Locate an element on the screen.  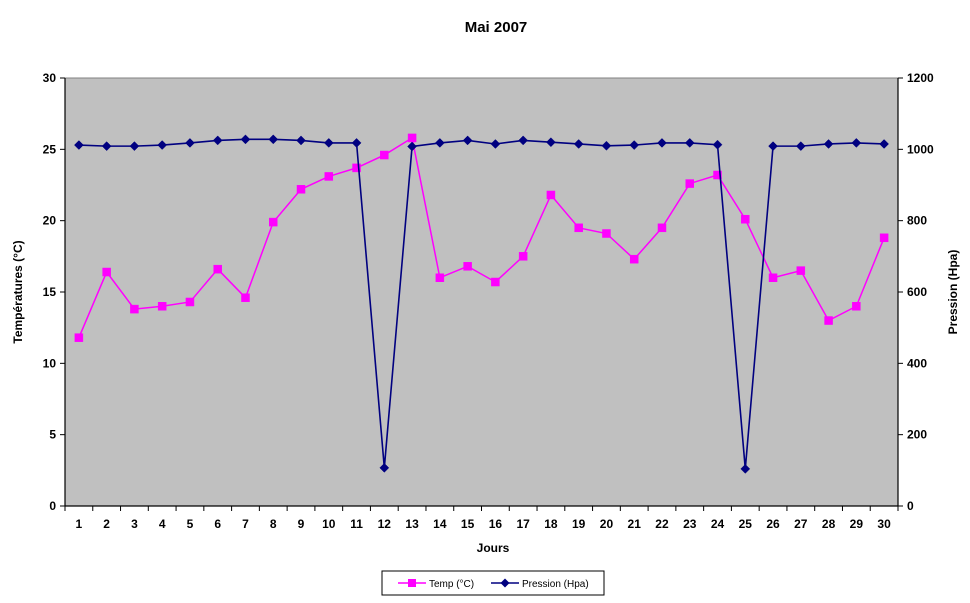
legend-label-pression: Pression (Hpa) is located at coordinates (555, 584).